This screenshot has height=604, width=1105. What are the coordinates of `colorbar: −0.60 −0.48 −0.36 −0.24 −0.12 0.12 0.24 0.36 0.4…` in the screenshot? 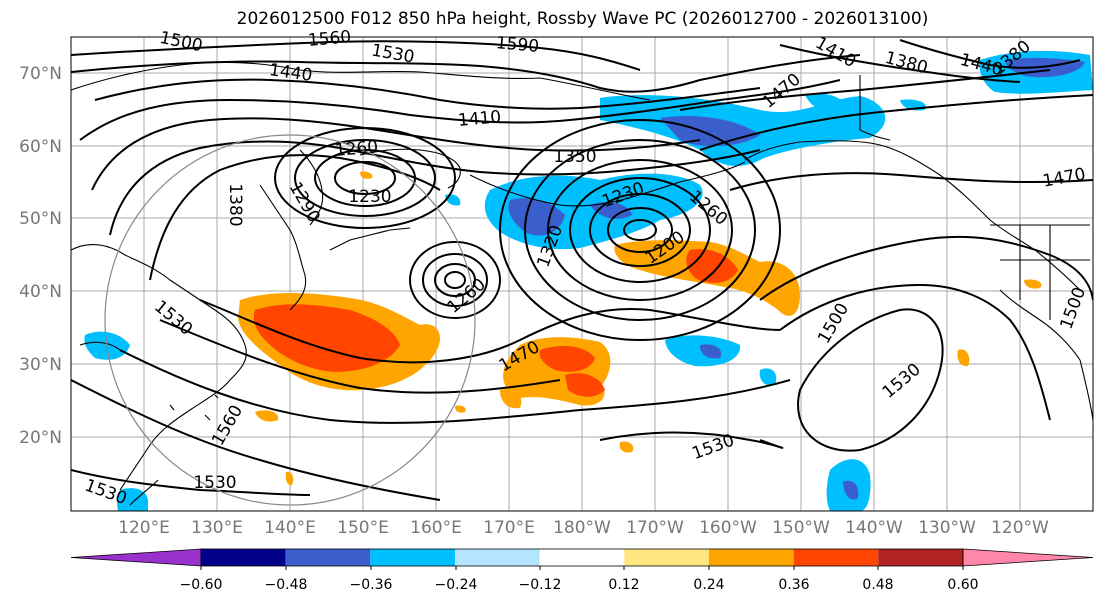 It's located at (582, 570).